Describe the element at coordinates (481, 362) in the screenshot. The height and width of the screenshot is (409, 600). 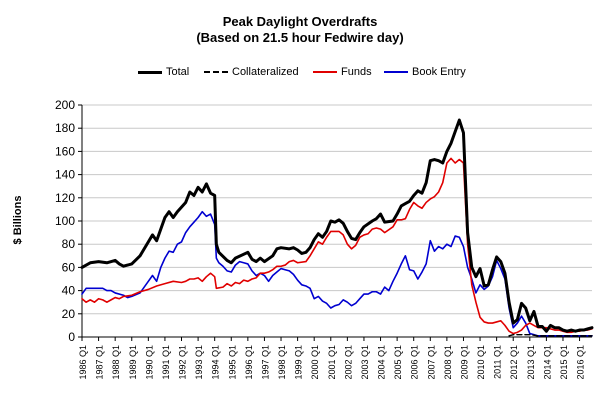
I see `x-tick-label: 2010 Q1` at that location.